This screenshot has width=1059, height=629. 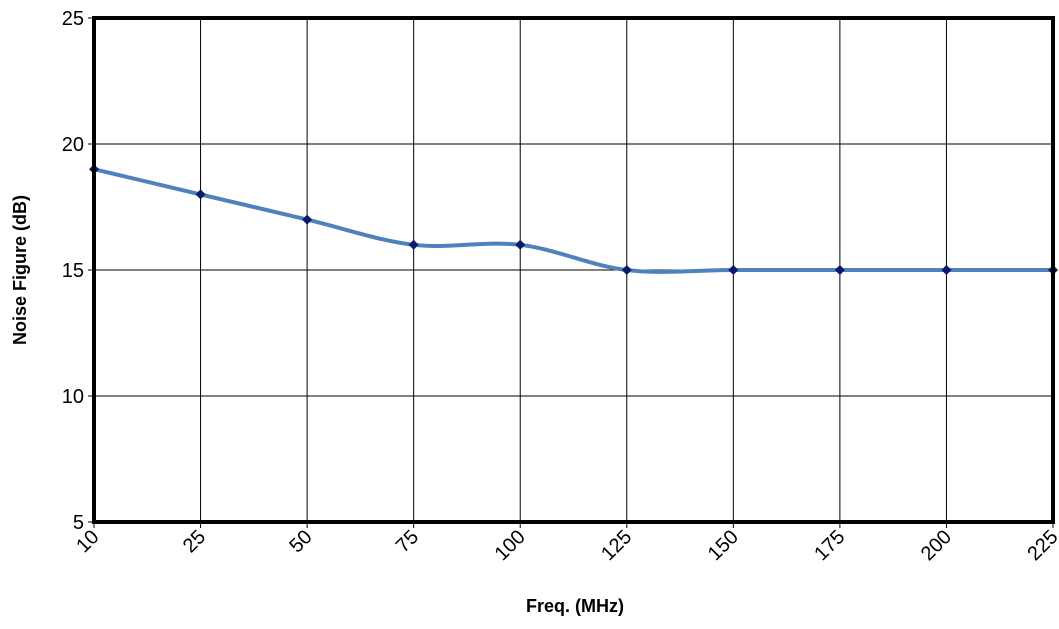 I want to click on x-tick-label: 75, so click(x=407, y=541).